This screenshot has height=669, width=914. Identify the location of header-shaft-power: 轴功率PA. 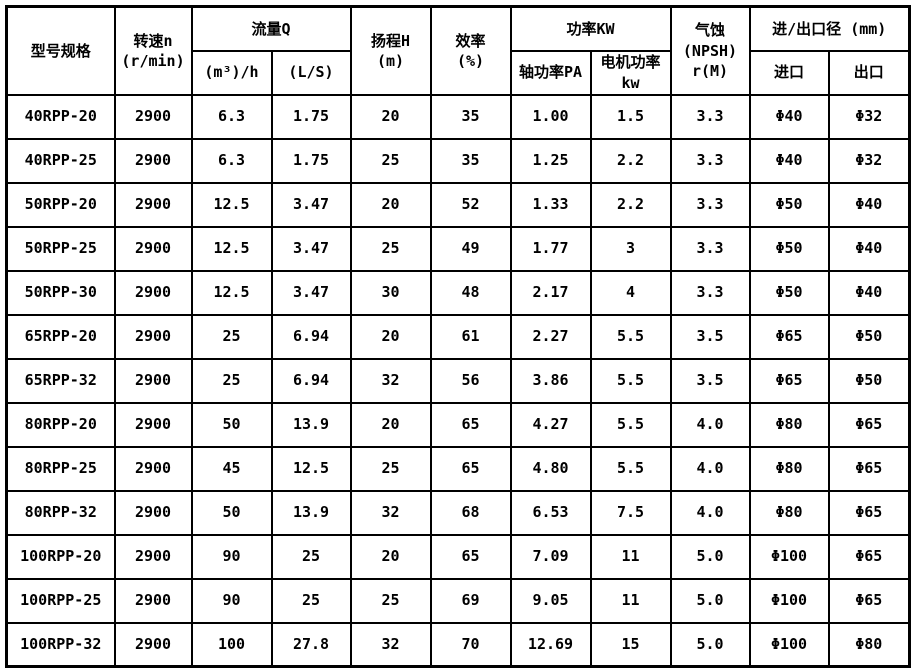
(550, 72).